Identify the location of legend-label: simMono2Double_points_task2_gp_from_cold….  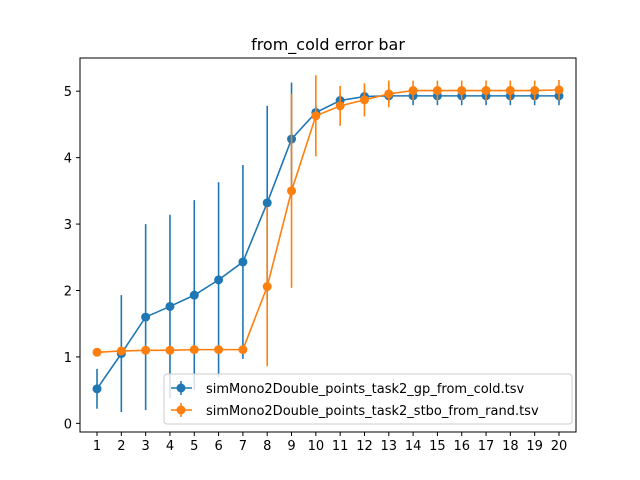
(365, 389).